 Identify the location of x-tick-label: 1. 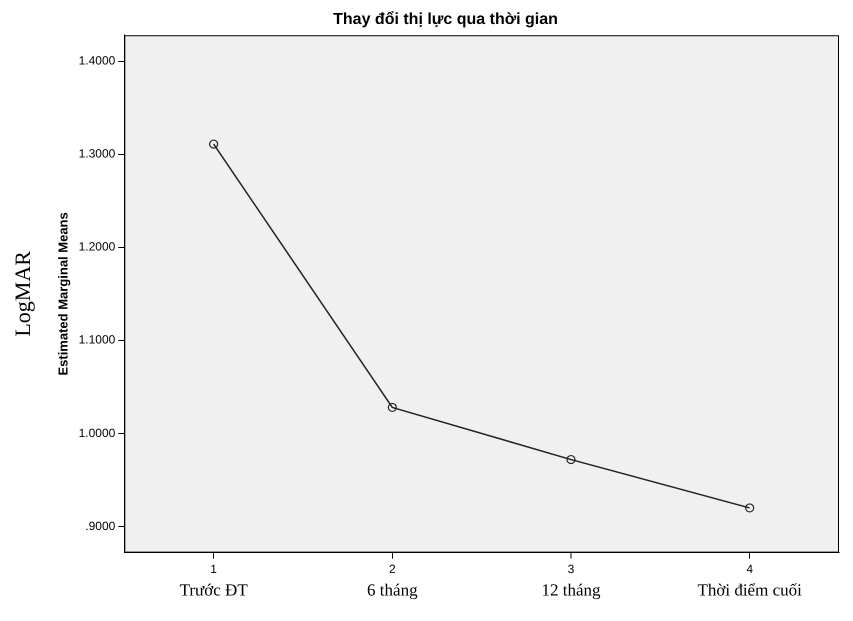
(214, 569).